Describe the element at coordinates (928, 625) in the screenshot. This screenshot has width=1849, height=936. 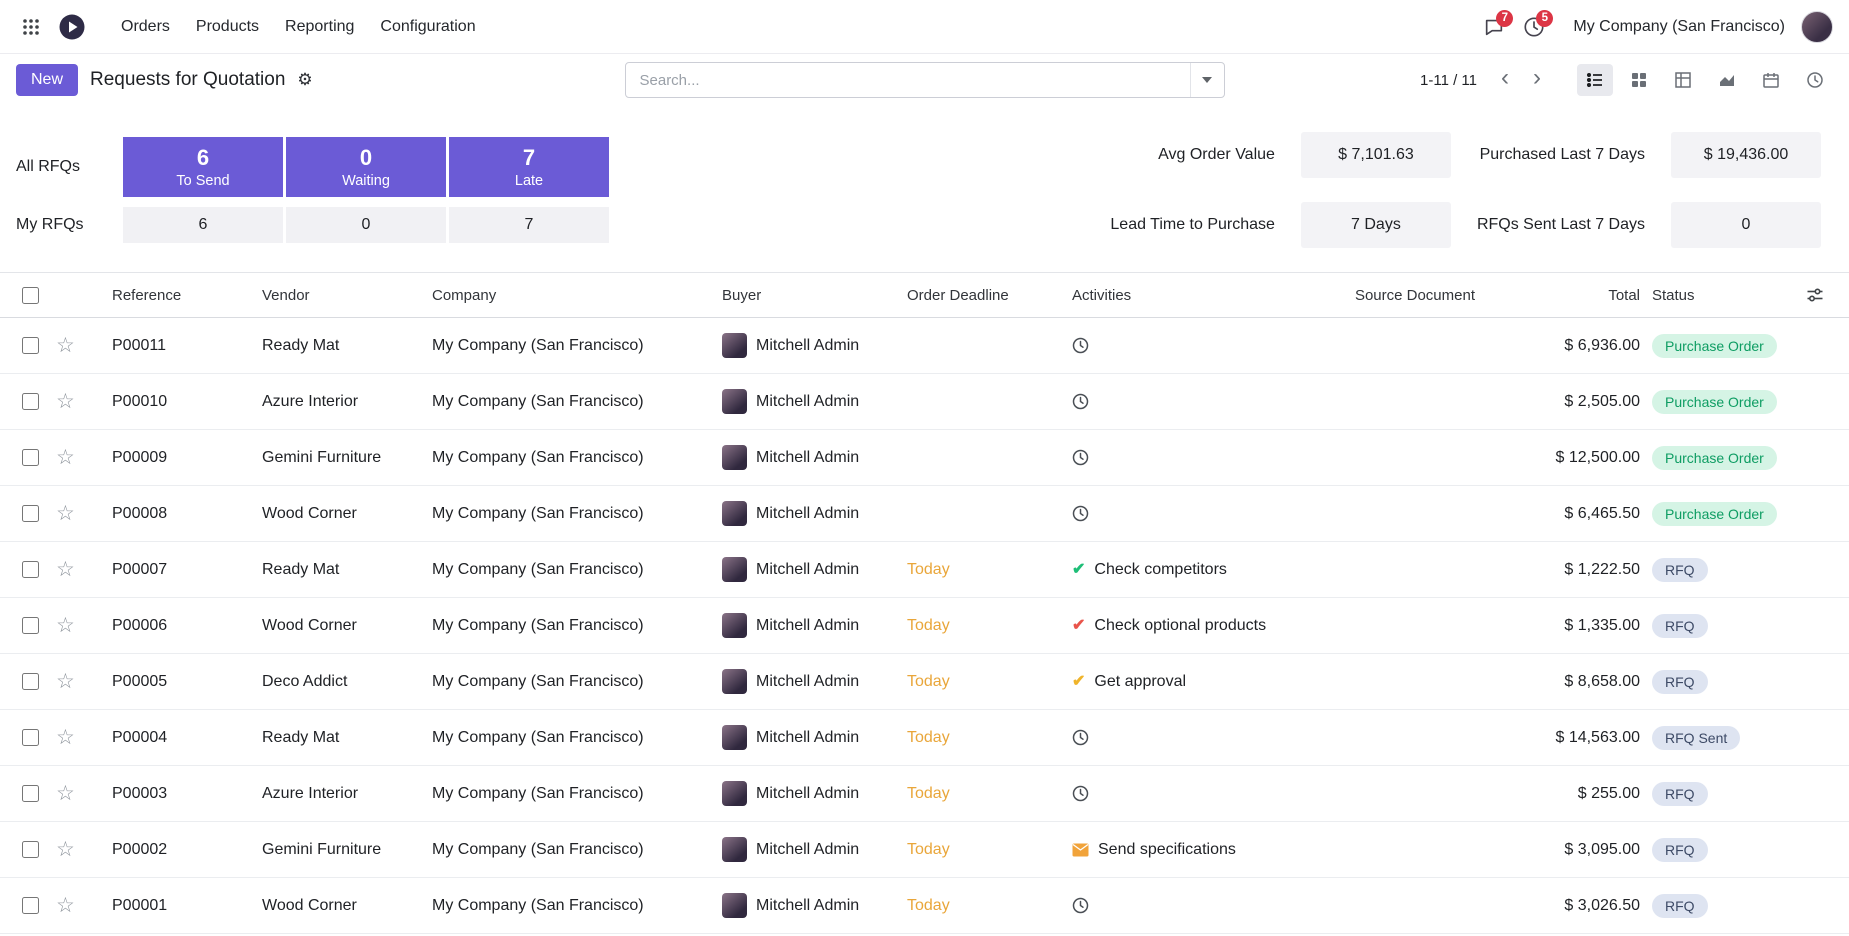
I see `order-deadline-cell: Today` at that location.